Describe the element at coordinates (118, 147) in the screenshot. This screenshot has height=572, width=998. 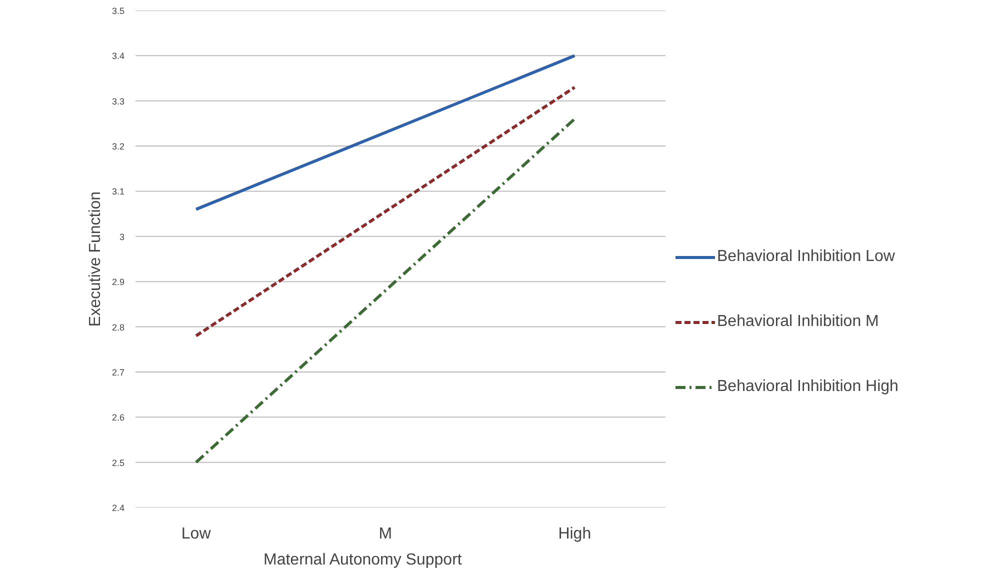
I see `y-tick-label: 3.2` at that location.